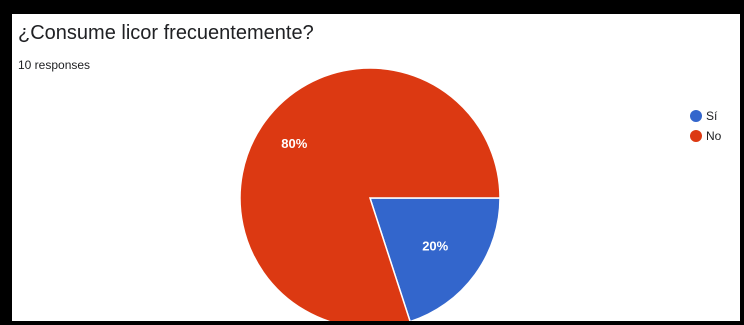  What do you see at coordinates (712, 116) in the screenshot?
I see `legend-label: Sí` at bounding box center [712, 116].